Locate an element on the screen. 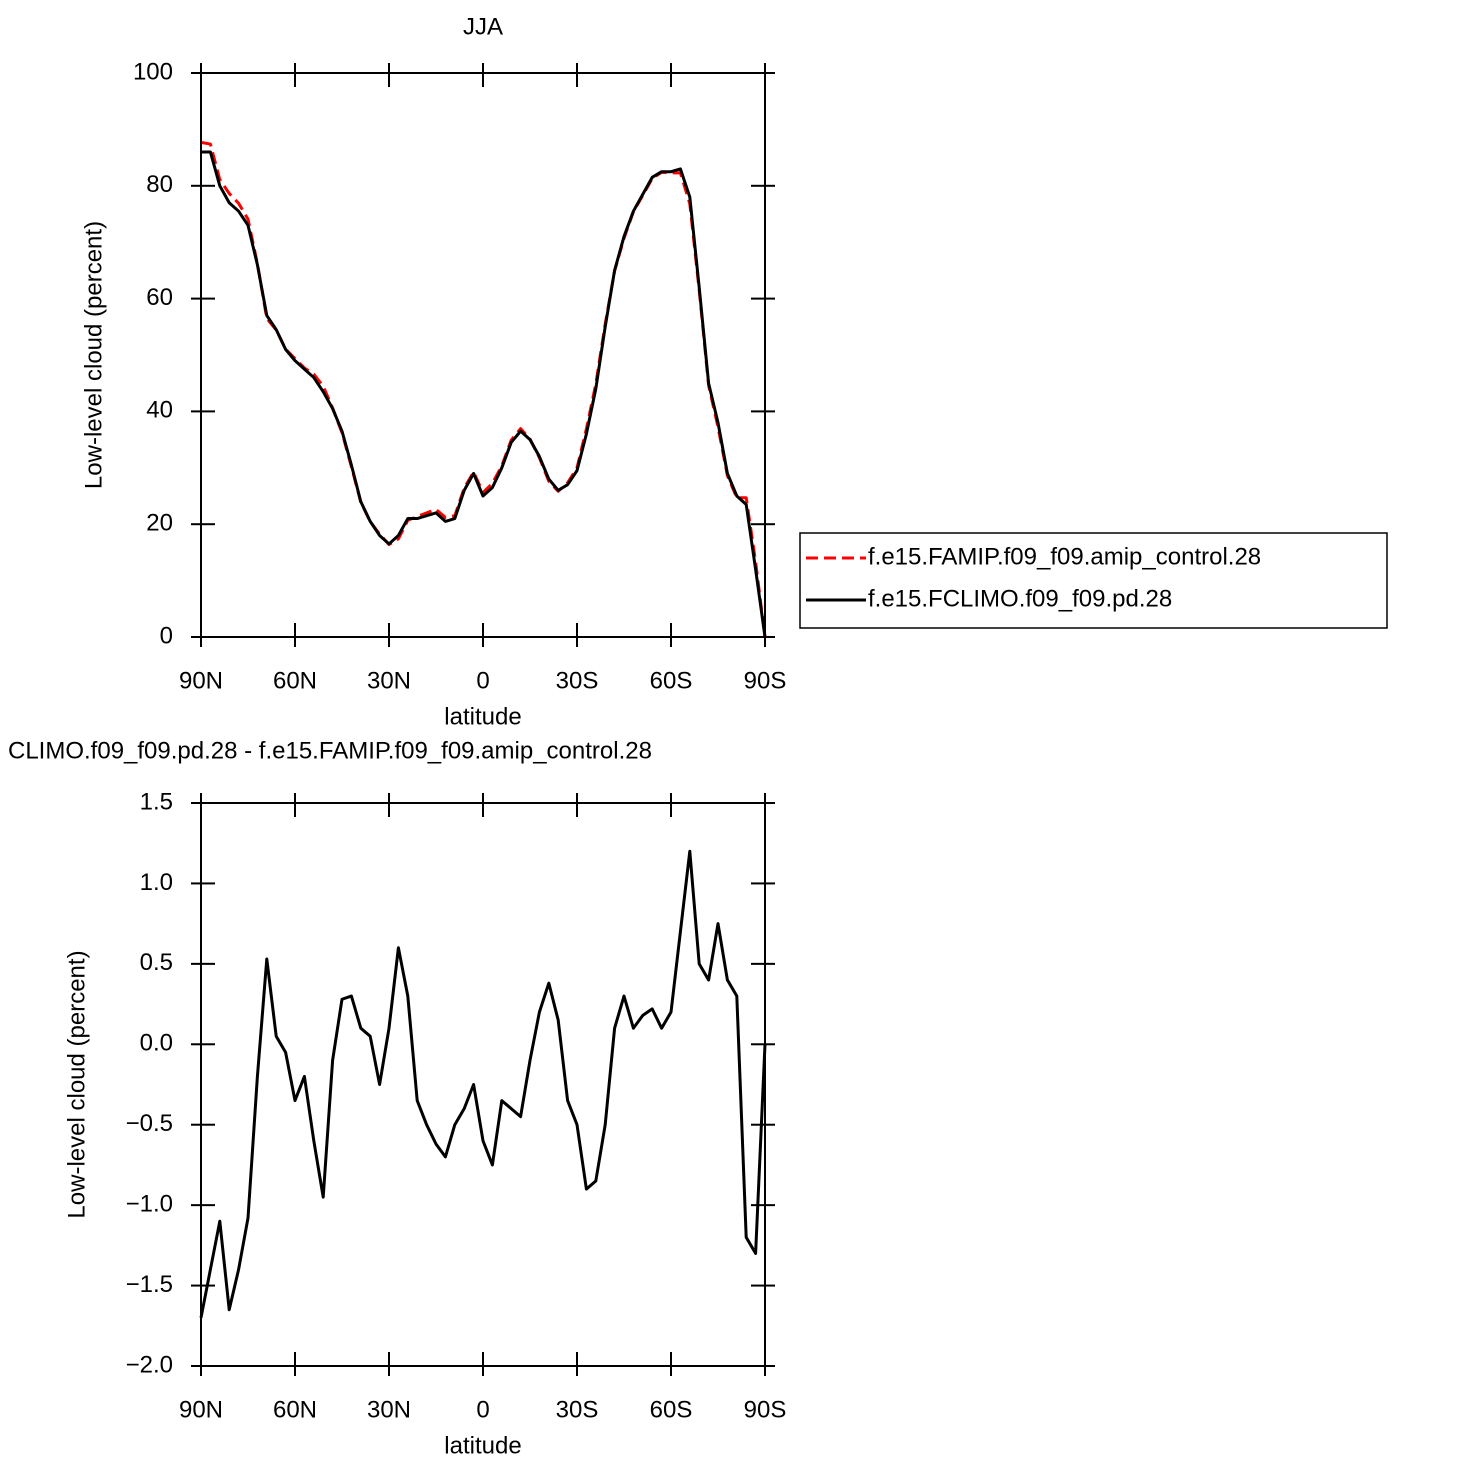 This screenshot has width=1469, height=1474. y-tick-label: 0.0 is located at coordinates (156, 1043).